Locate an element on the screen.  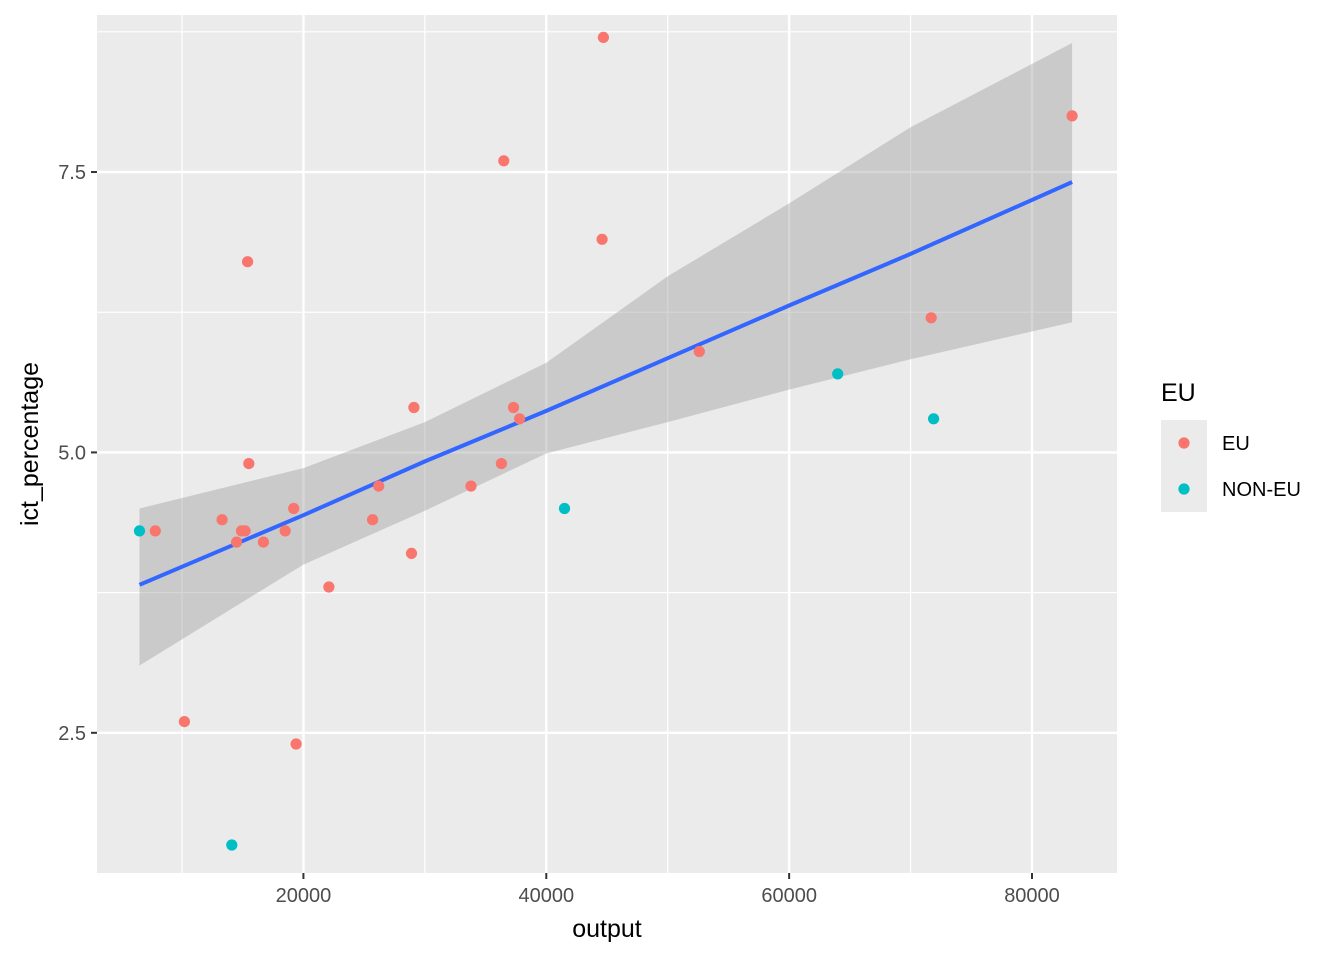
legend-title: EU is located at coordinates (1178, 393).